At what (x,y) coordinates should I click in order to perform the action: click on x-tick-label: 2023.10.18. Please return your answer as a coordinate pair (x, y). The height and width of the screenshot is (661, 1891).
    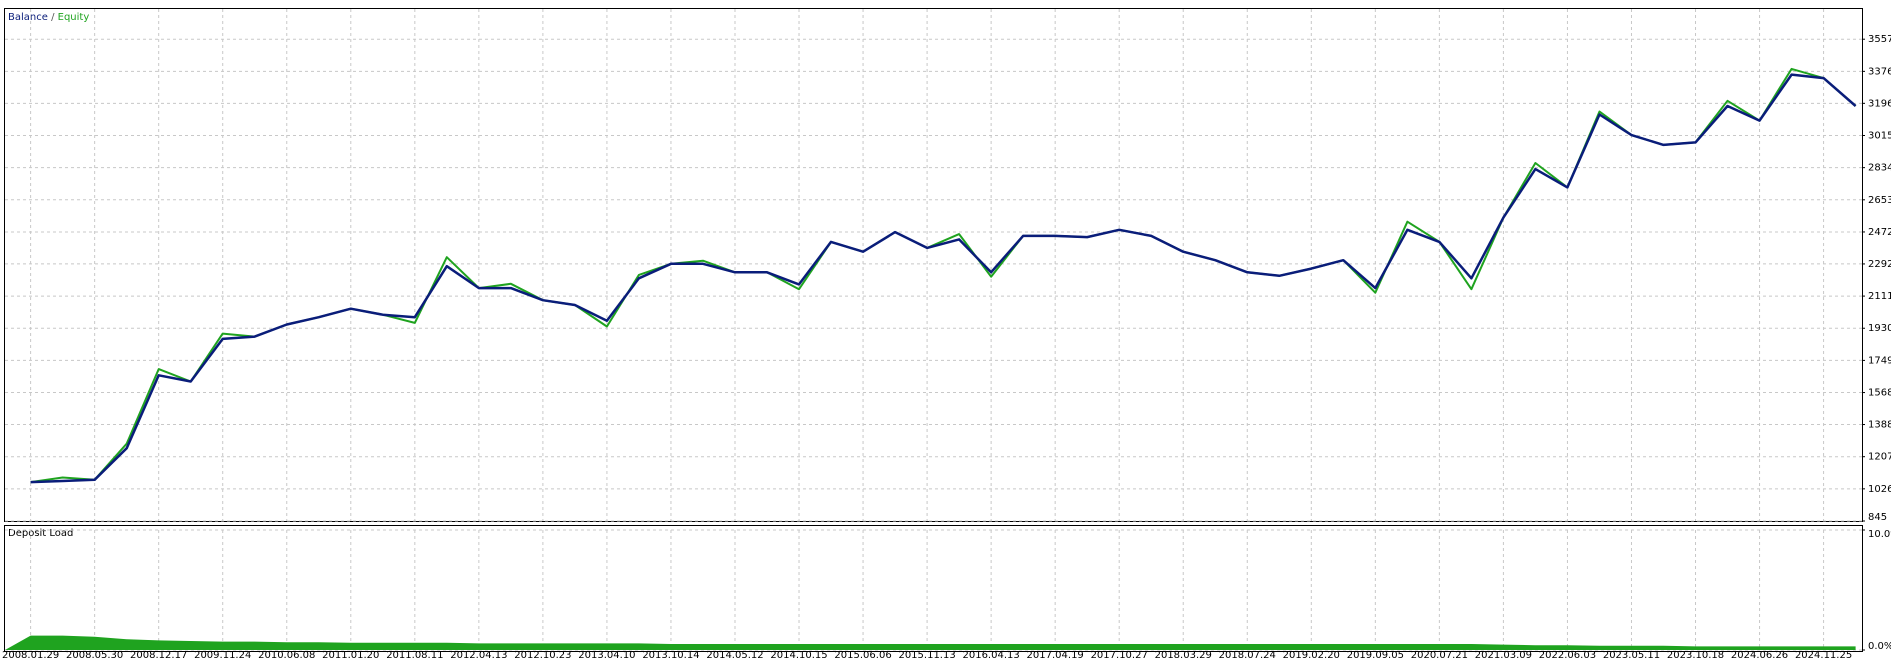
    Looking at the image, I should click on (1695, 655).